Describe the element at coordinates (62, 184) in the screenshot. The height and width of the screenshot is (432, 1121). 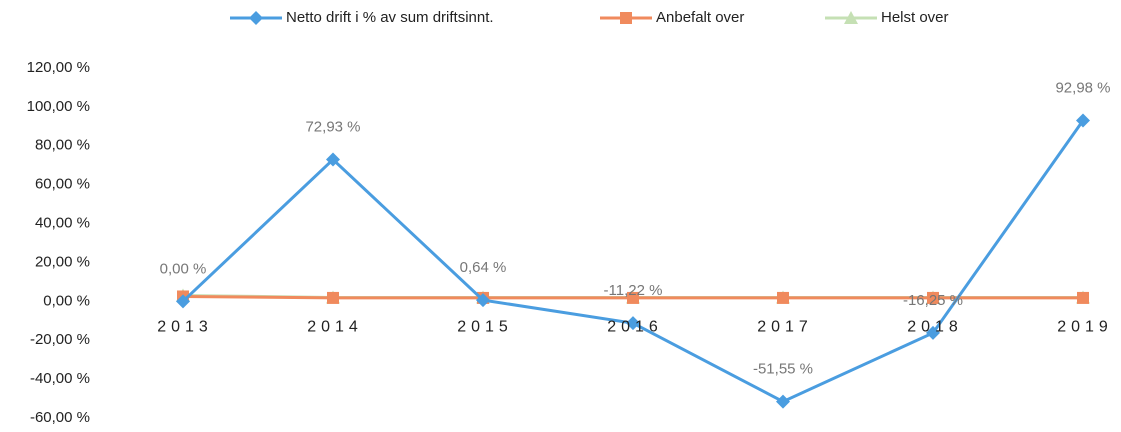
I see `y-tick-label: 60,00 %` at that location.